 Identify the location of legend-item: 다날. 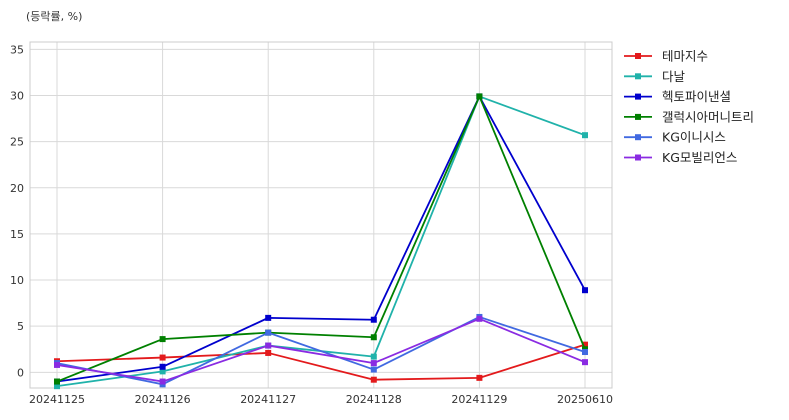
(655, 76).